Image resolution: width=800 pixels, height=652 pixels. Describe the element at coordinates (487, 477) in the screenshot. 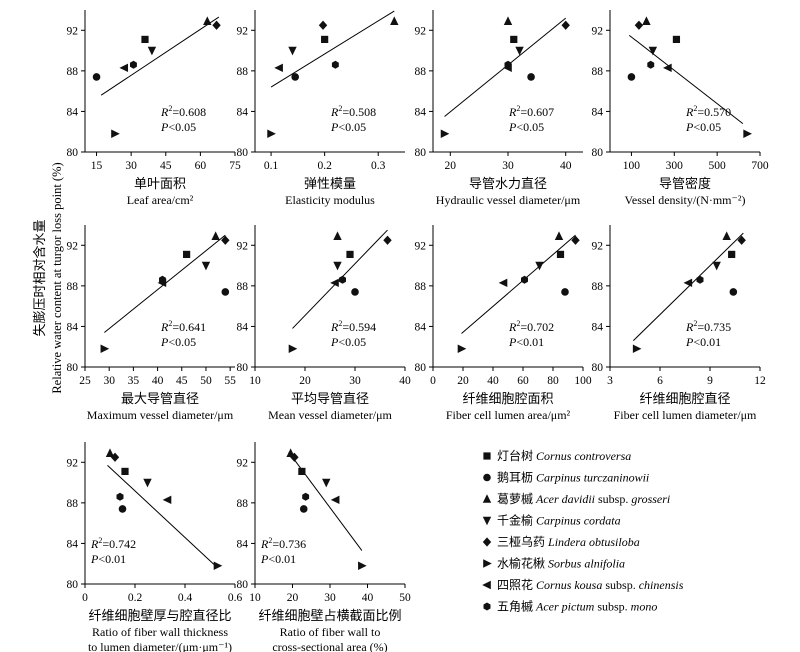

I see `legend-marker-turczaninowii` at that location.